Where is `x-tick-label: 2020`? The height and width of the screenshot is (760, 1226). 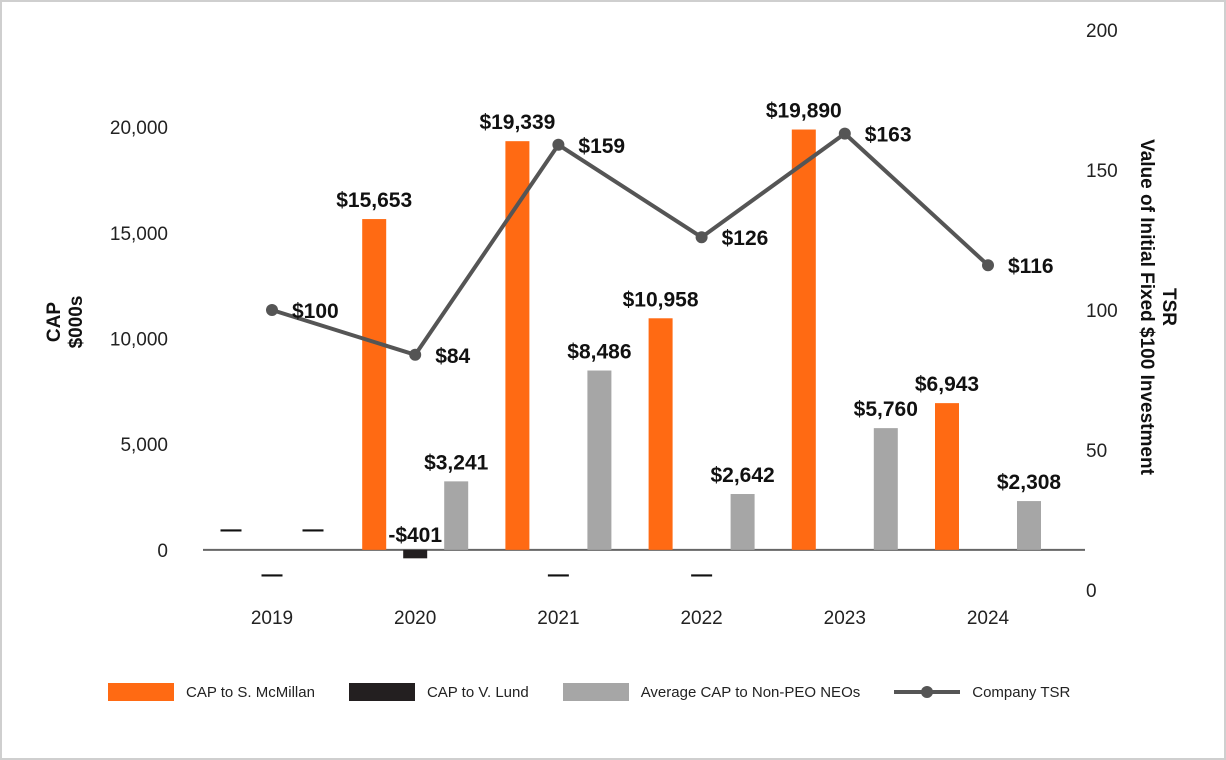
x-tick-label: 2020 is located at coordinates (415, 618).